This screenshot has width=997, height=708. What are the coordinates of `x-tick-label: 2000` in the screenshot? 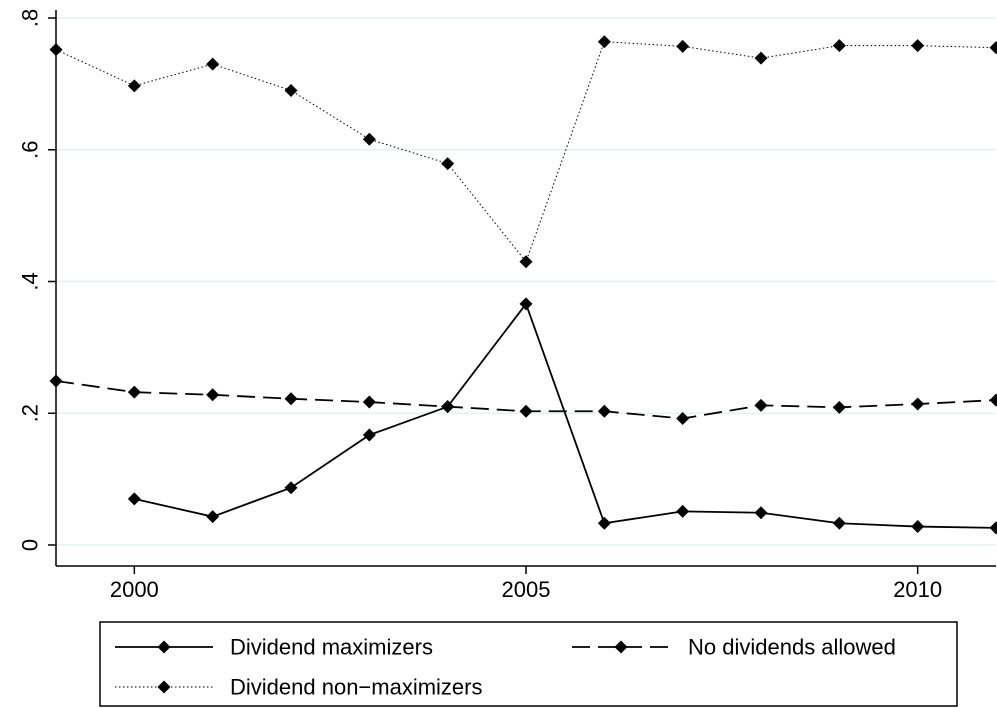 It's located at (134, 589).